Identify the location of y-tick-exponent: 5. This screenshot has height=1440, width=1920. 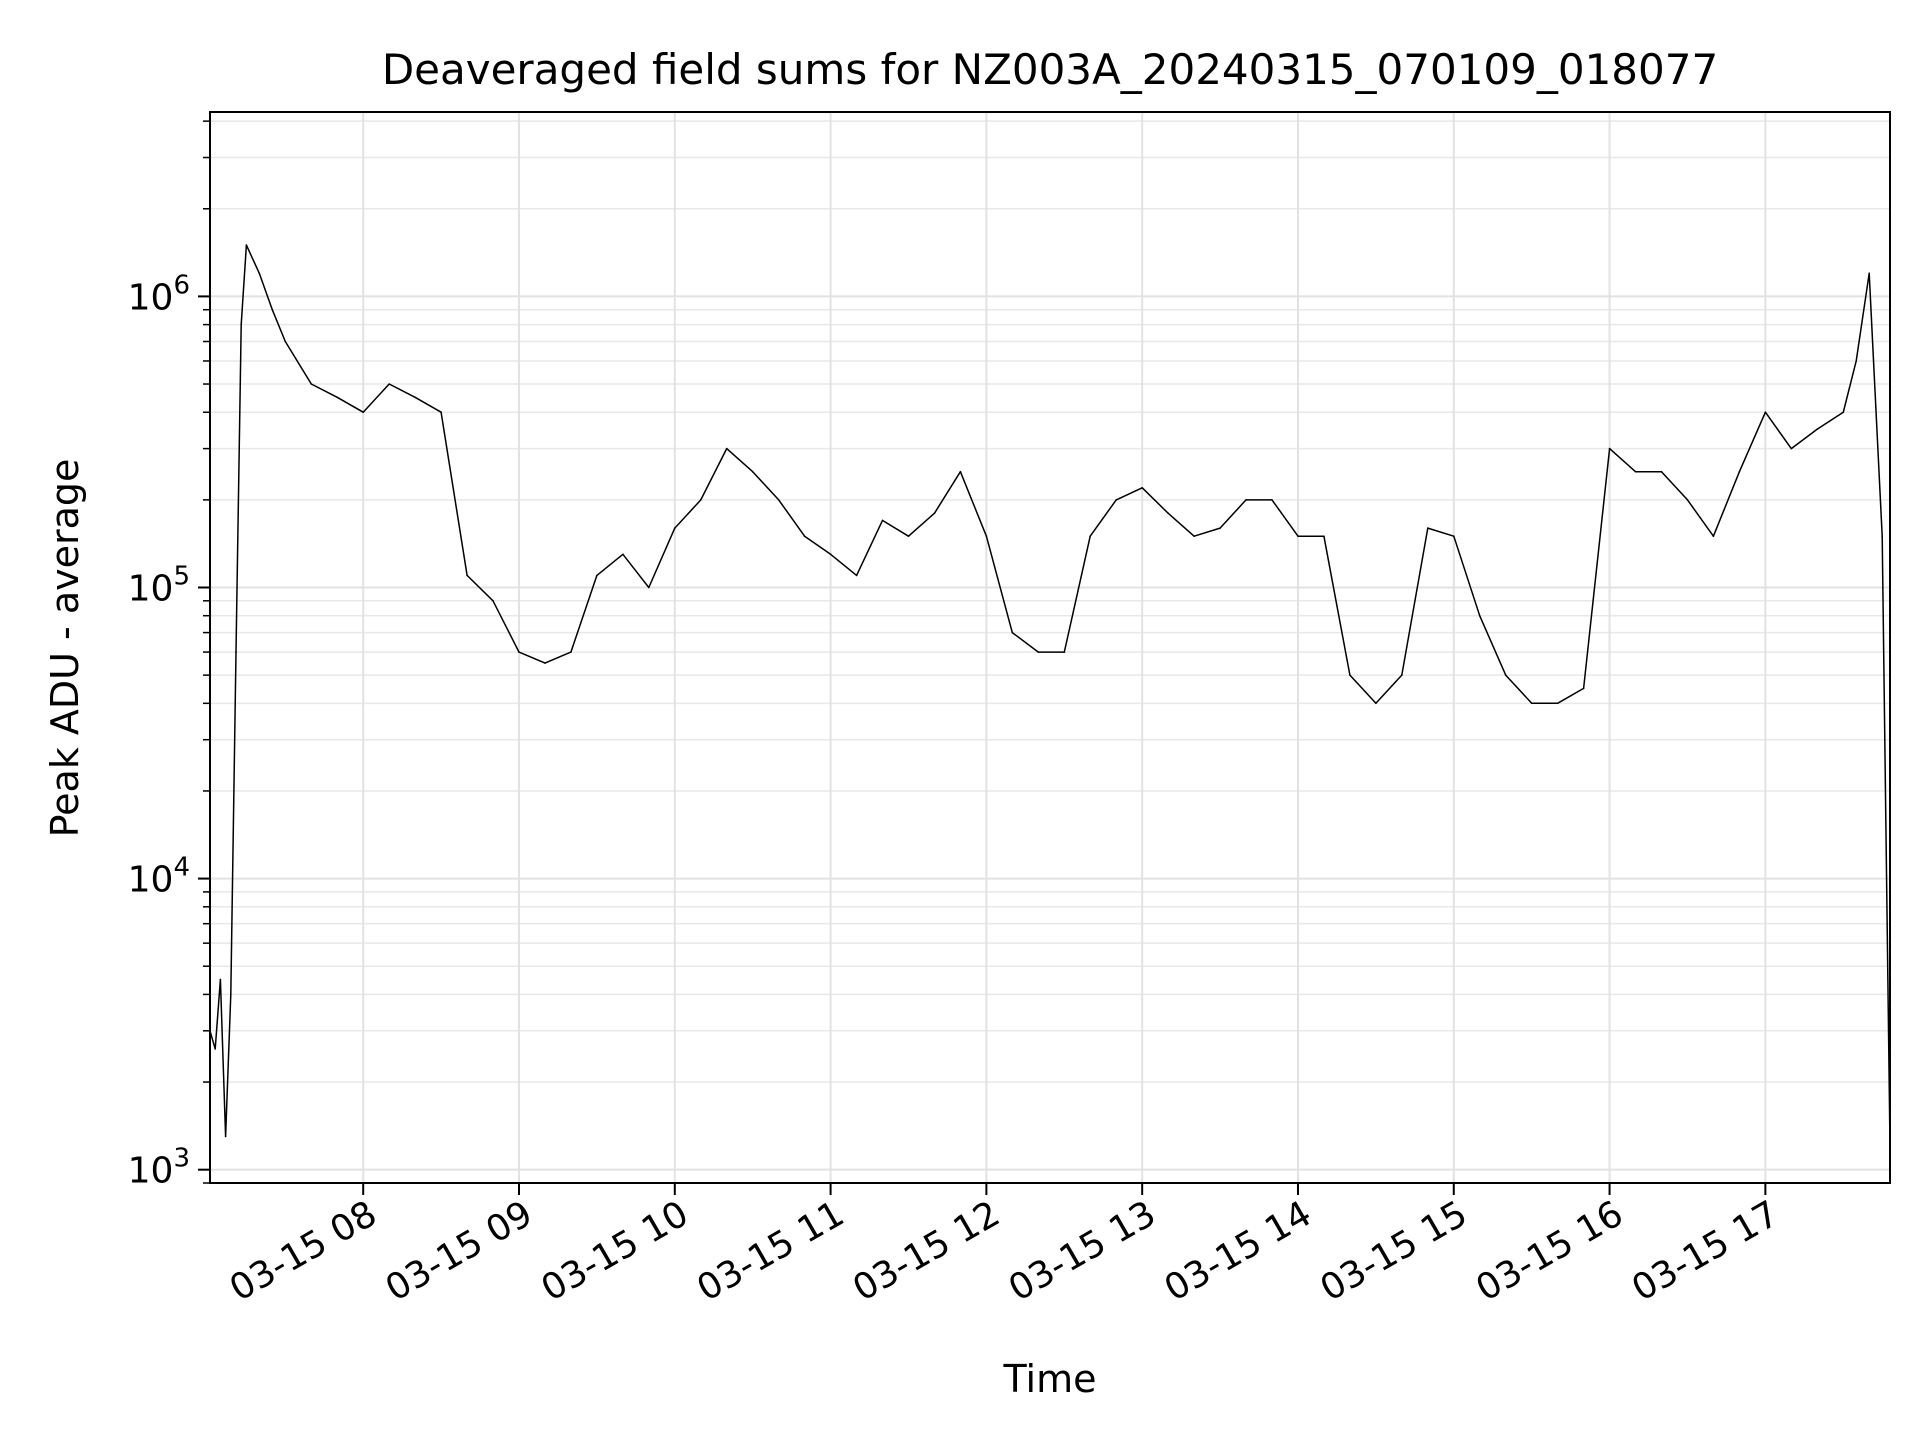
(181, 576).